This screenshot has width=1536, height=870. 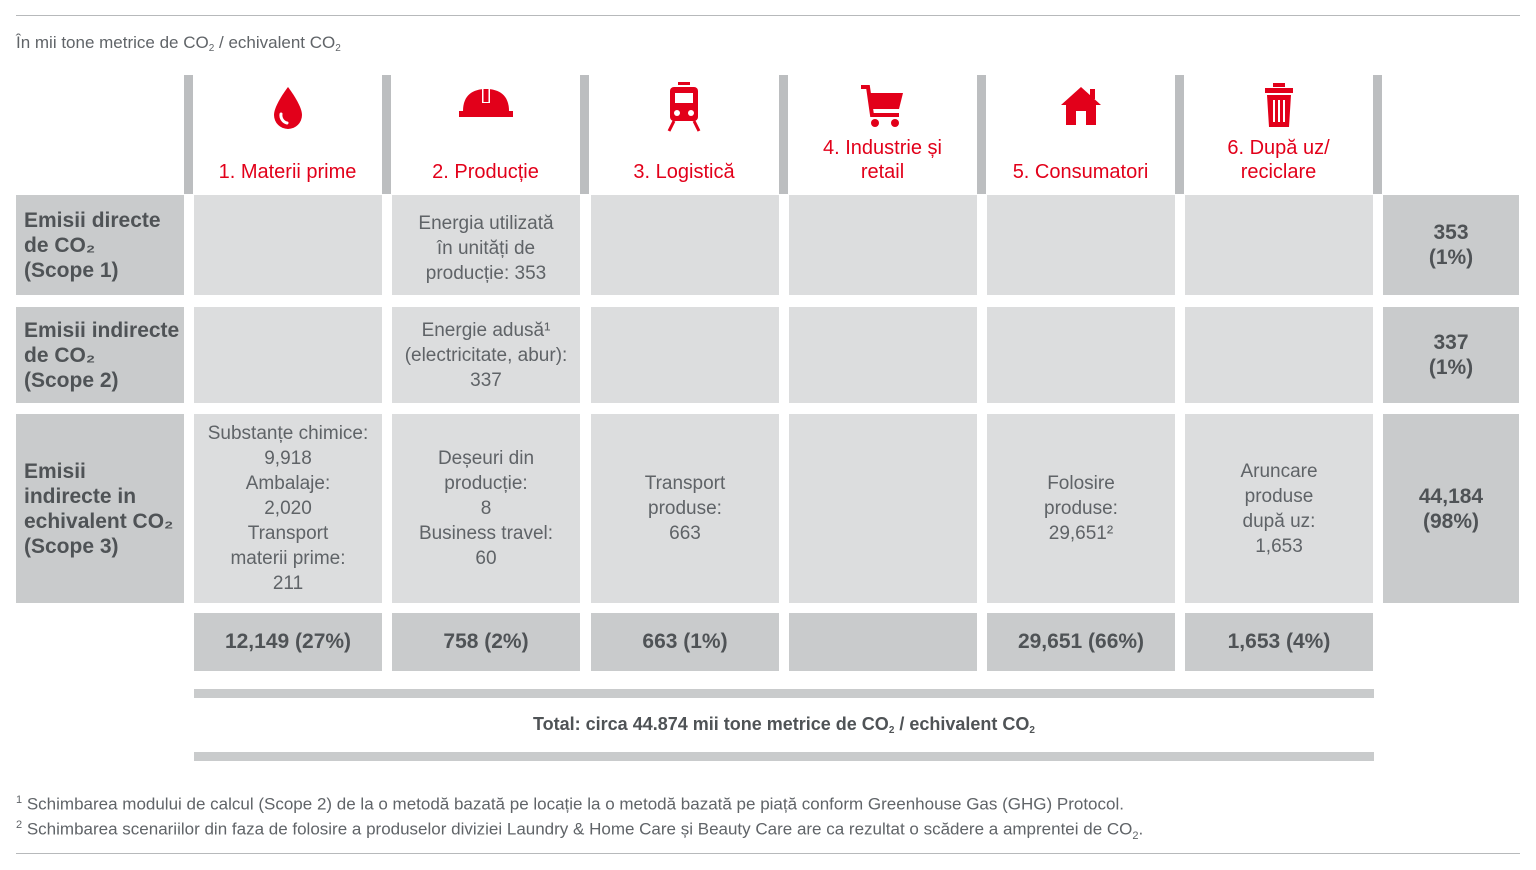 What do you see at coordinates (485, 172) in the screenshot?
I see `stage-label: 2. Producție` at bounding box center [485, 172].